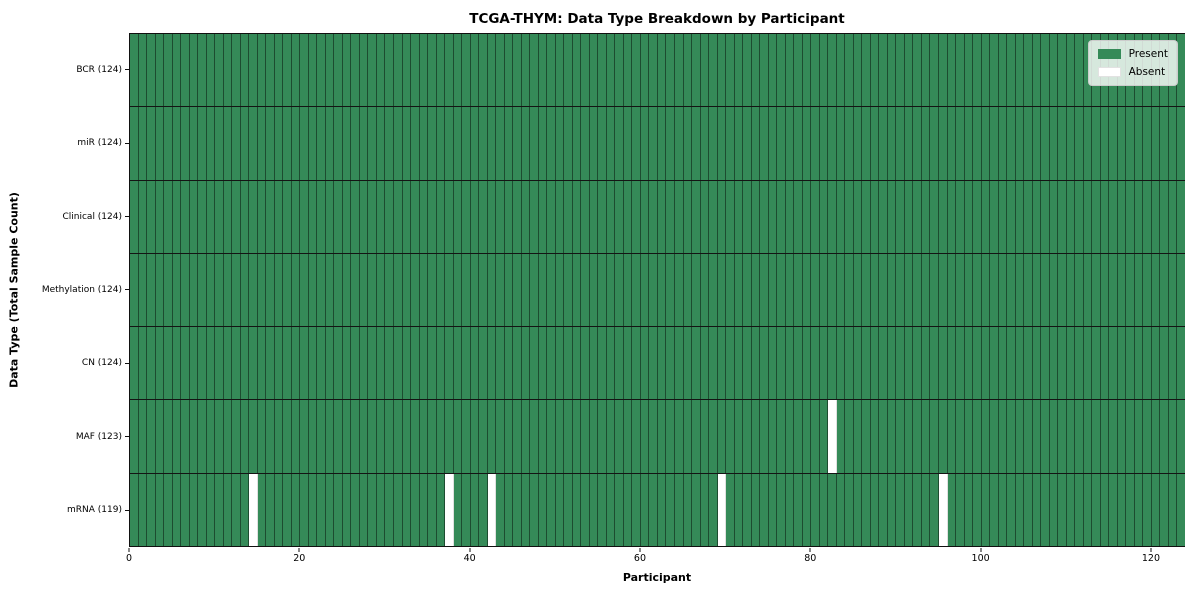 The width and height of the screenshot is (1200, 600). Describe the element at coordinates (657, 217) in the screenshot. I see `chart-row` at that location.